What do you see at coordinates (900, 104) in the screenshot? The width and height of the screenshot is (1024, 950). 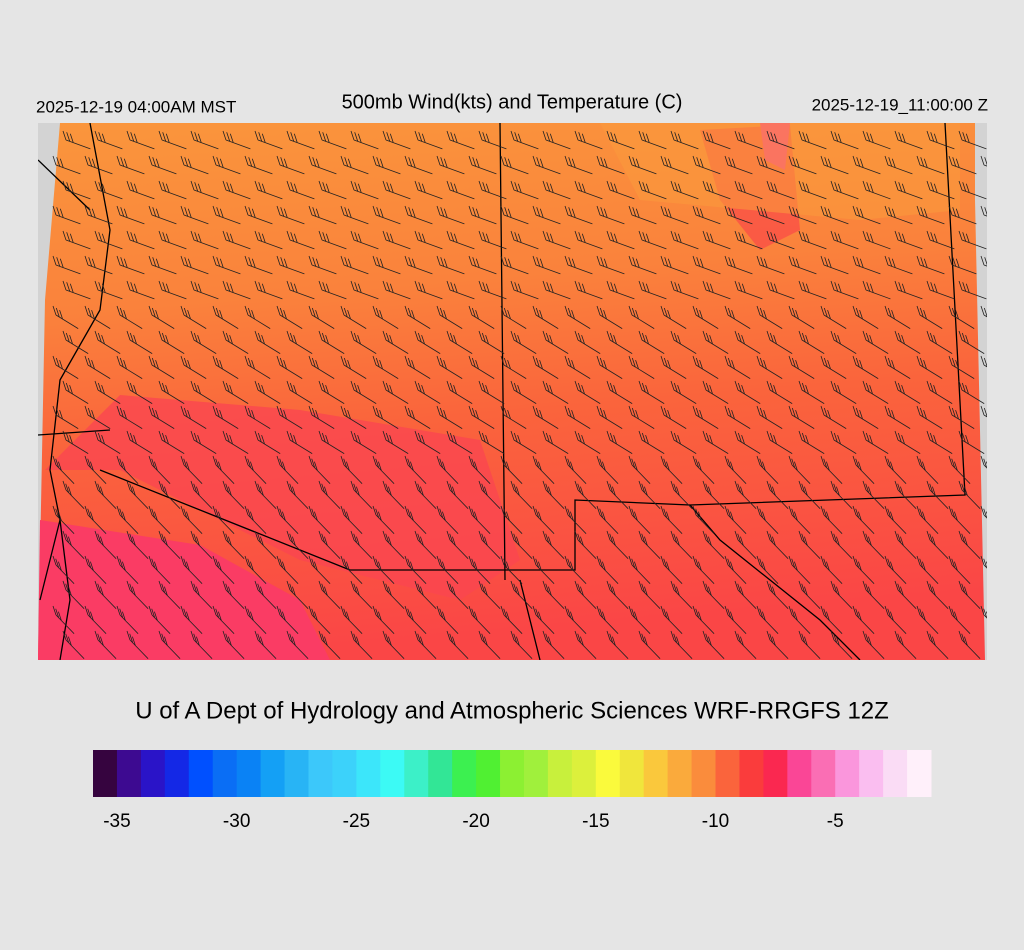 I see `valid-time-utc: 2025-12-19_11:00:00 Z` at bounding box center [900, 104].